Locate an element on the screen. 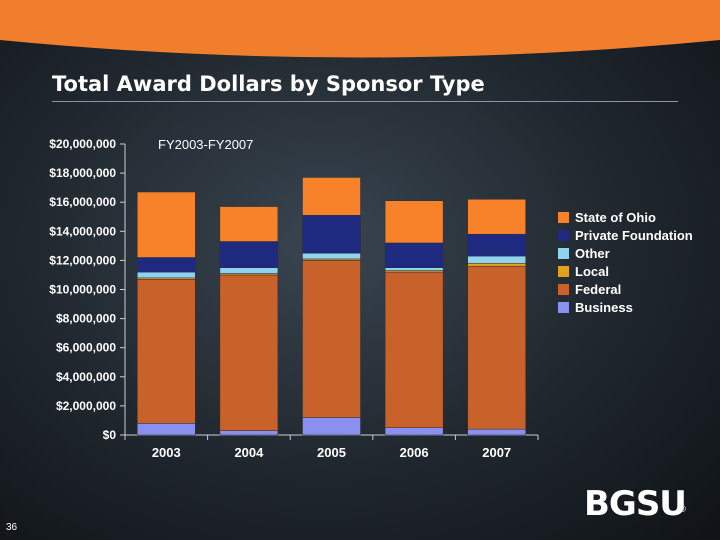 The height and width of the screenshot is (540, 720). title-divider is located at coordinates (365, 101).